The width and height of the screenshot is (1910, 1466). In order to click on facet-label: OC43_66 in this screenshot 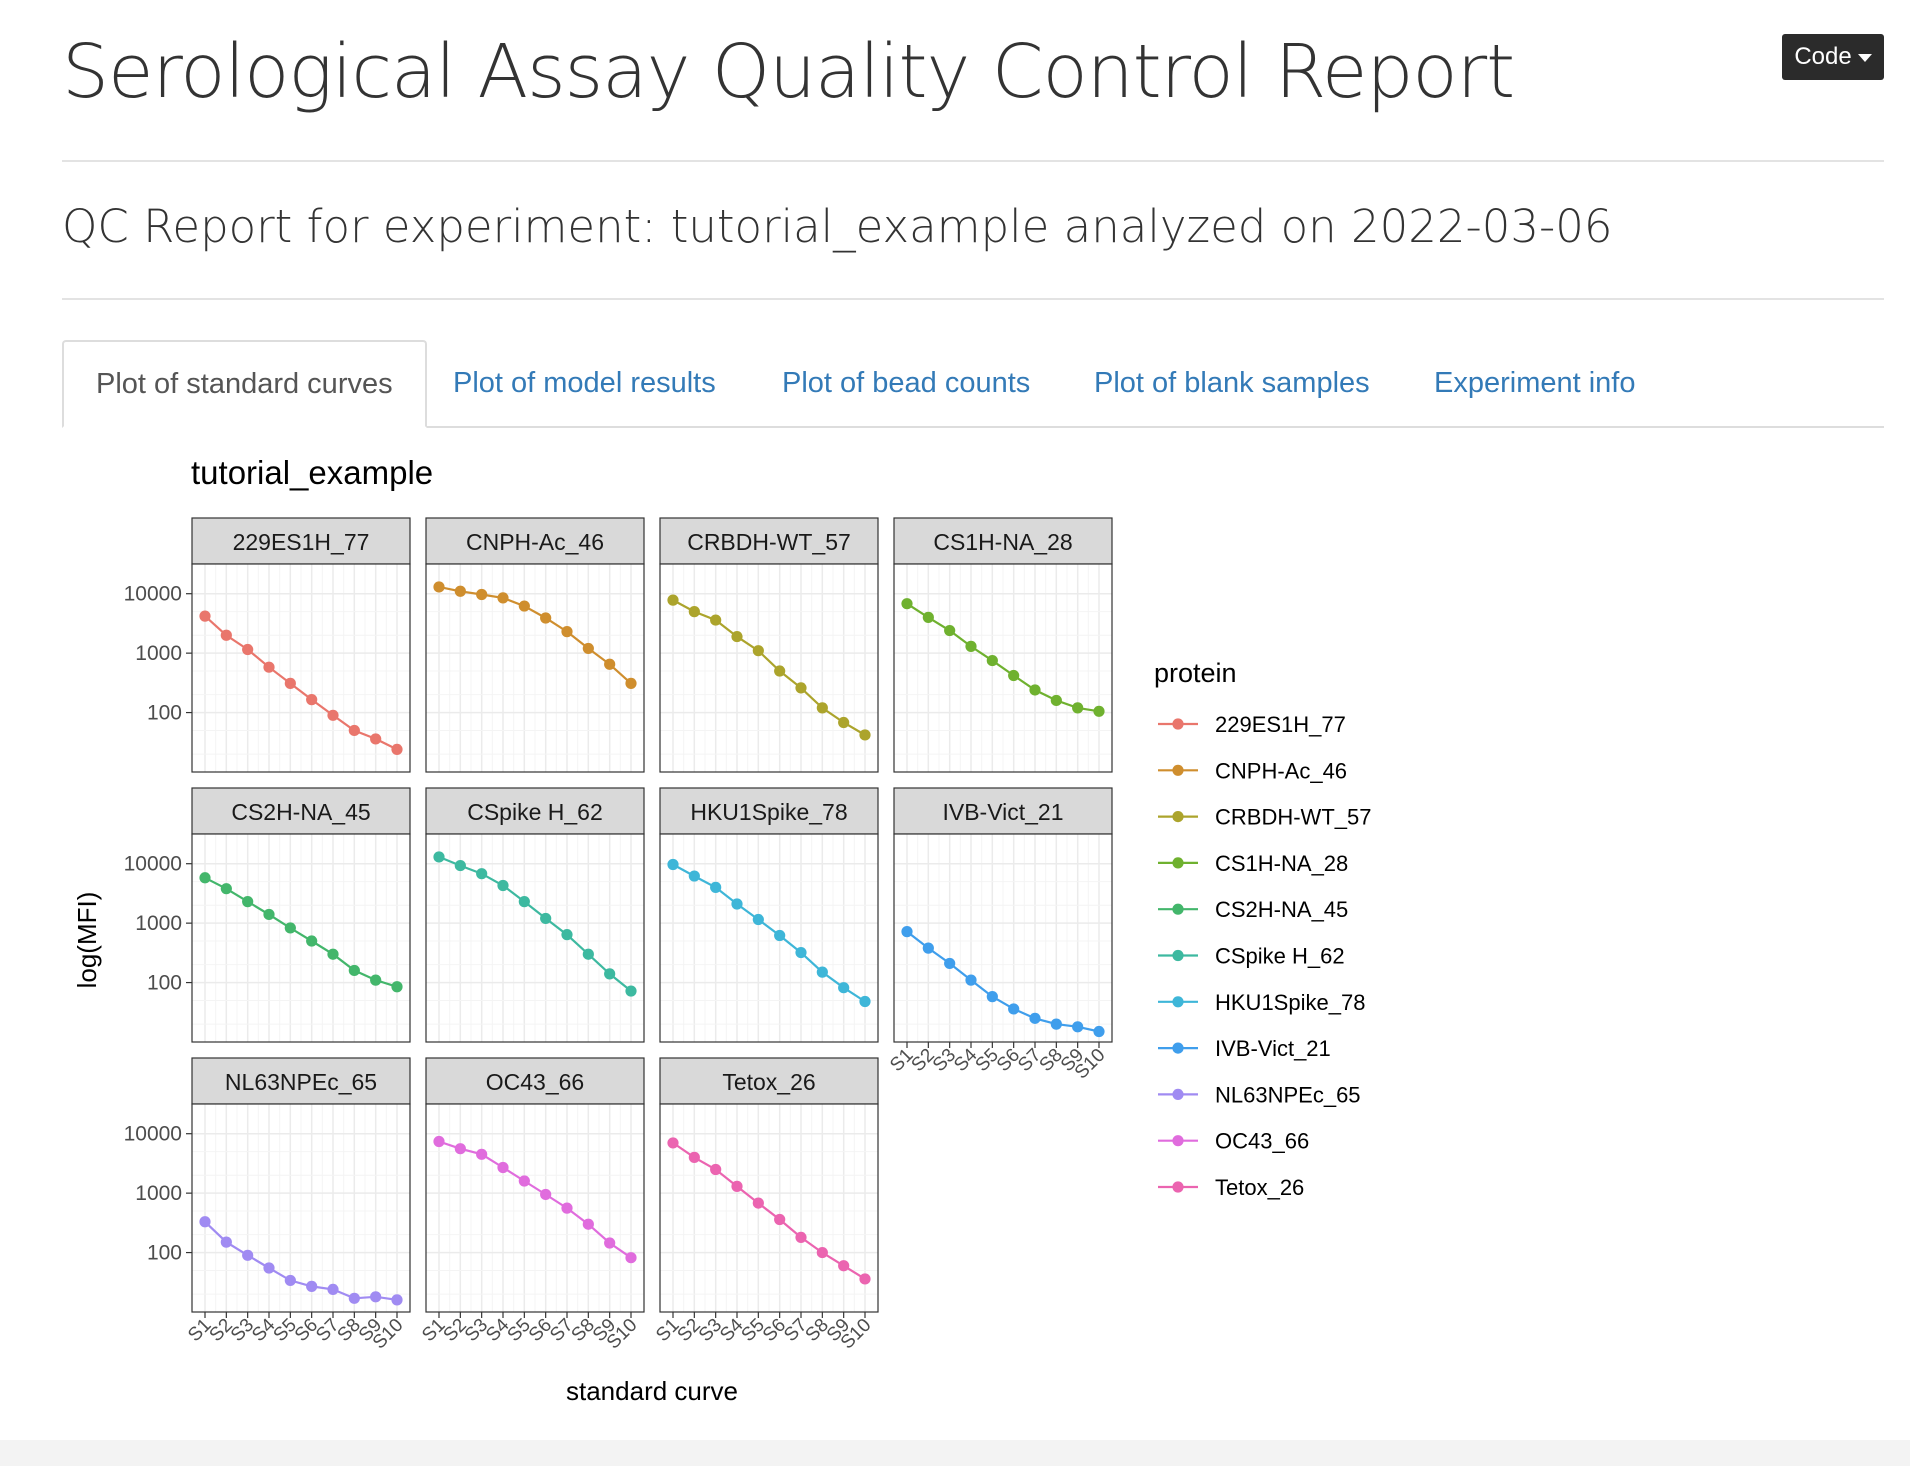, I will do `click(535, 1082)`.